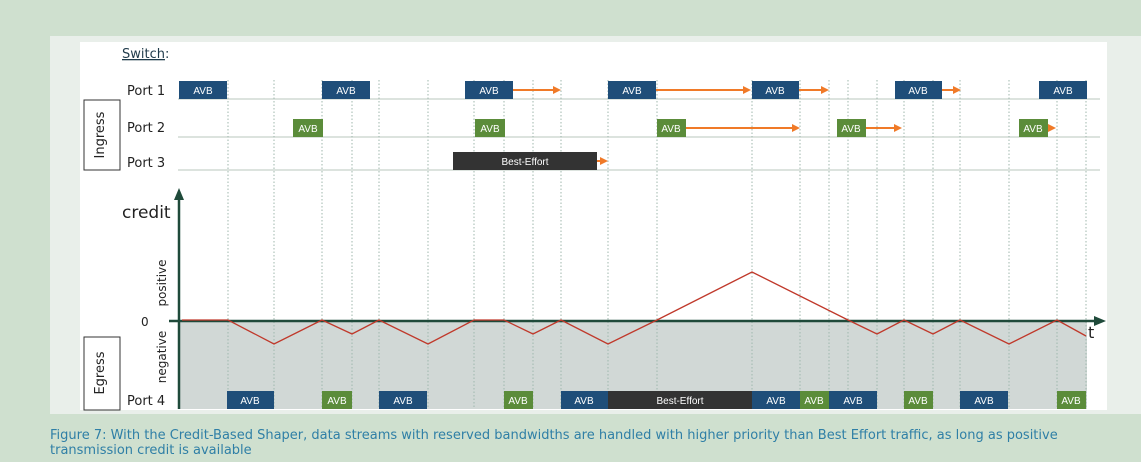 The image size is (1141, 462). I want to click on ingress-label: Ingress, so click(100, 134).